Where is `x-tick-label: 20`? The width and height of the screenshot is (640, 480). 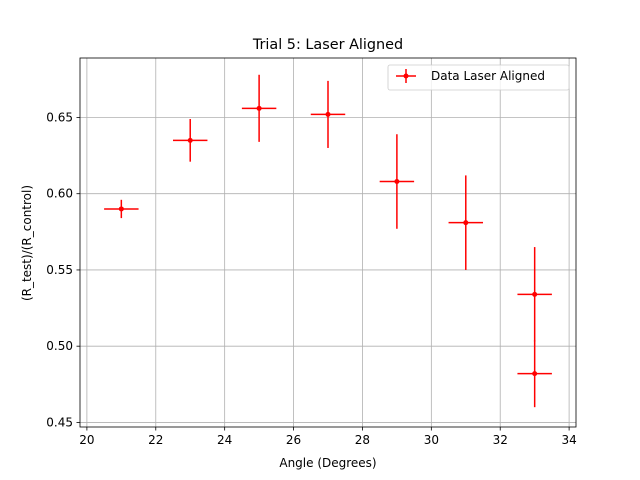 x-tick-label: 20 is located at coordinates (86, 440).